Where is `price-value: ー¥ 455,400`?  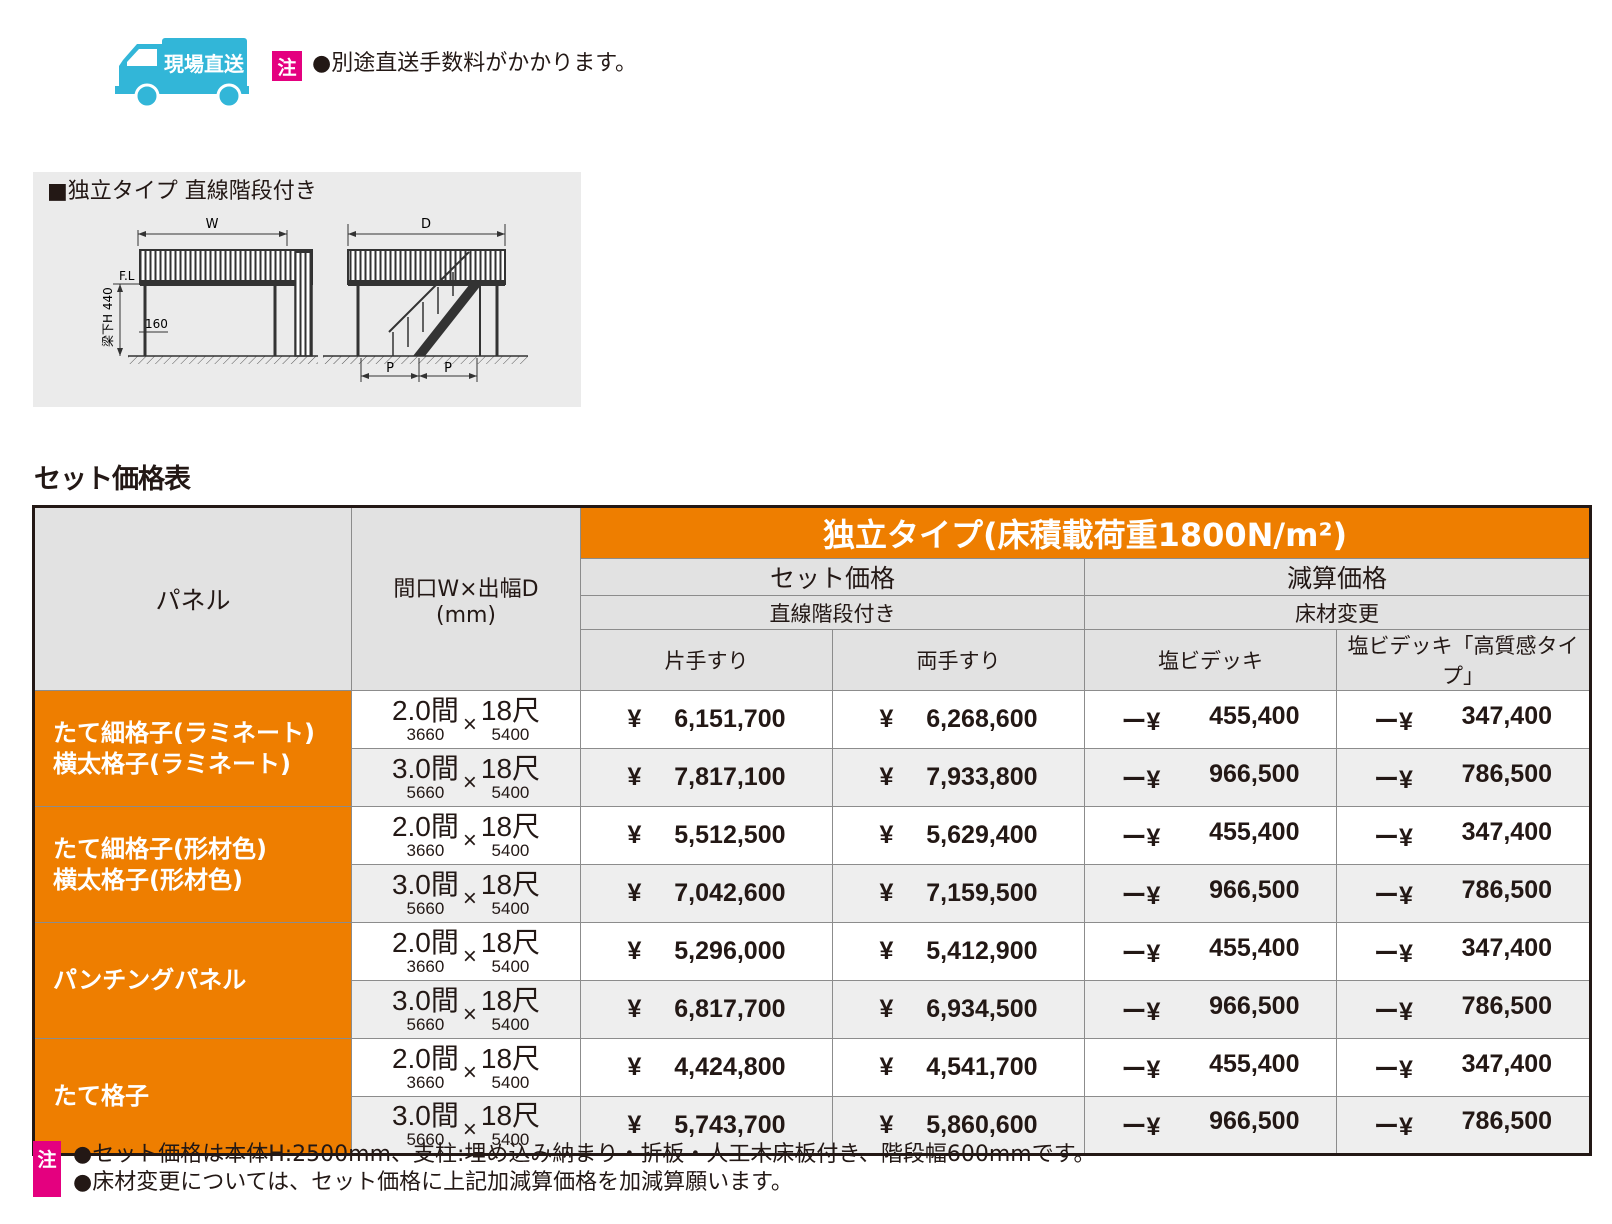 price-value: ー¥ 455,400 is located at coordinates (1211, 720).